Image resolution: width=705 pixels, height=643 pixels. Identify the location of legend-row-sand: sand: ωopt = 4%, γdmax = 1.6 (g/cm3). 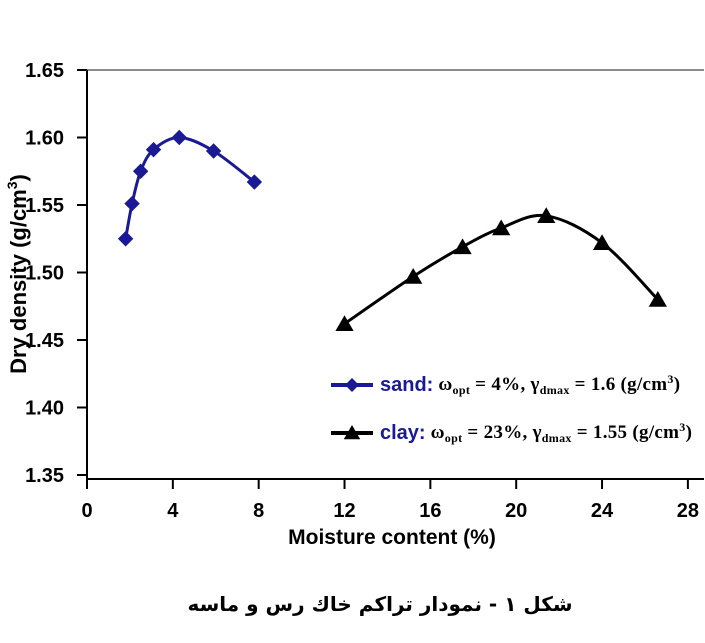
(504, 385).